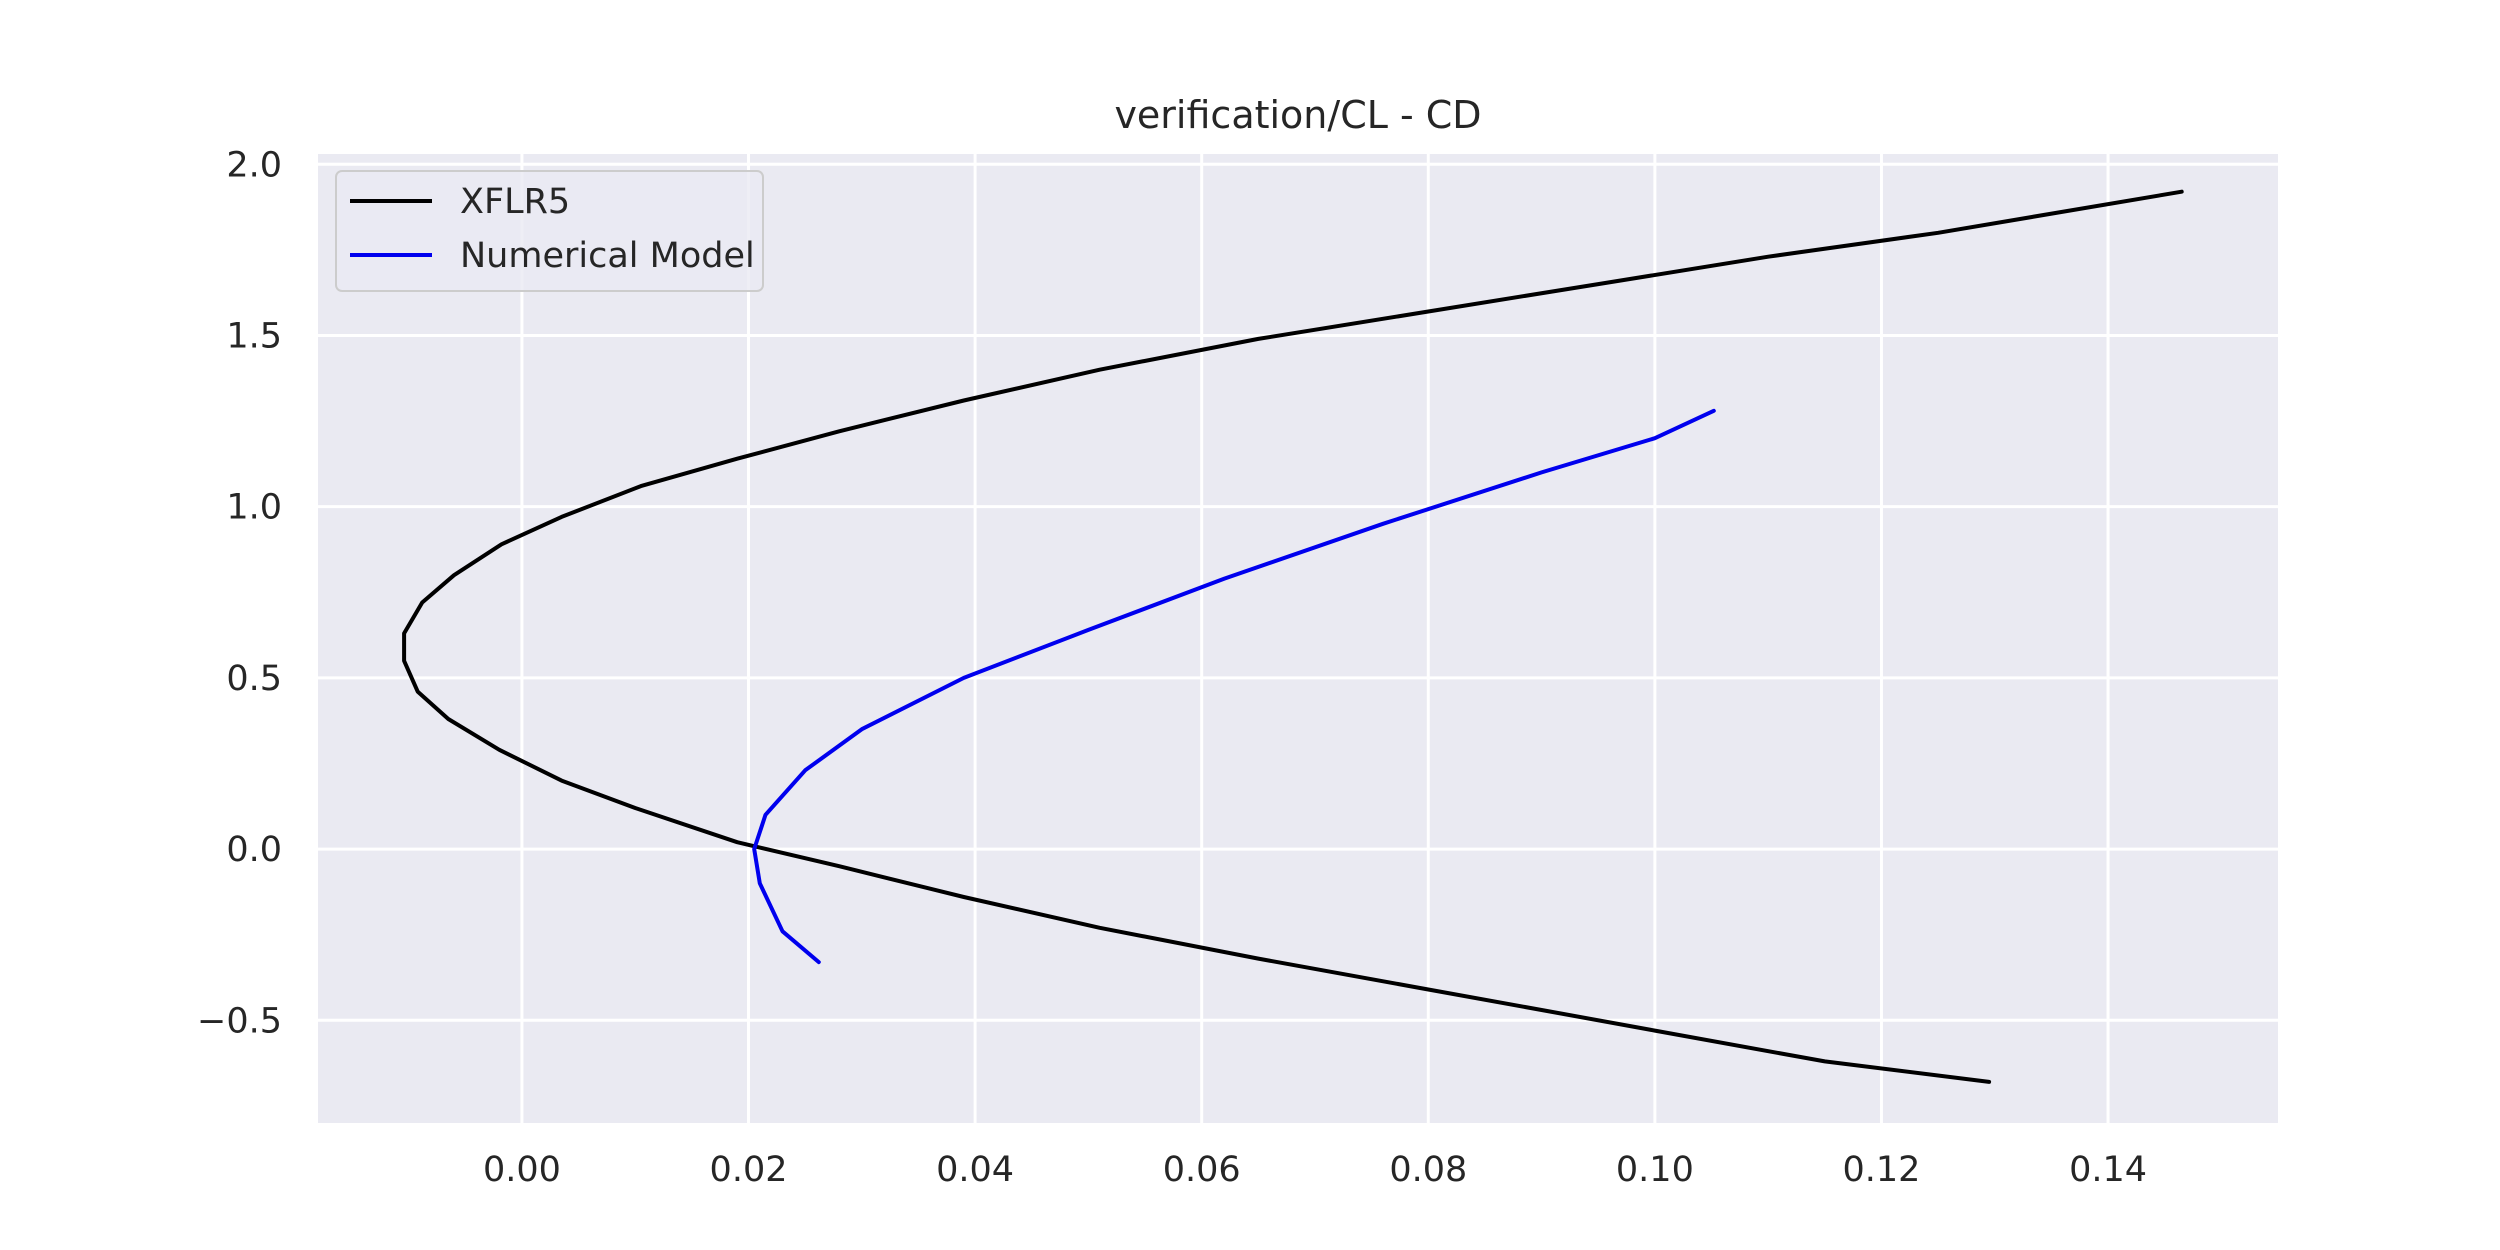 This screenshot has width=2500, height=1250. I want to click on legend-label: XFLR5, so click(515, 202).